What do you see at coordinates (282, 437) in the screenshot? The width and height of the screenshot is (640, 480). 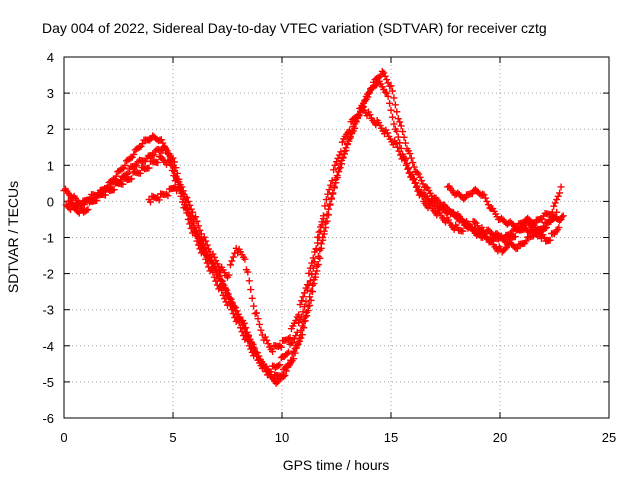 I see `x-tick-label: 10` at bounding box center [282, 437].